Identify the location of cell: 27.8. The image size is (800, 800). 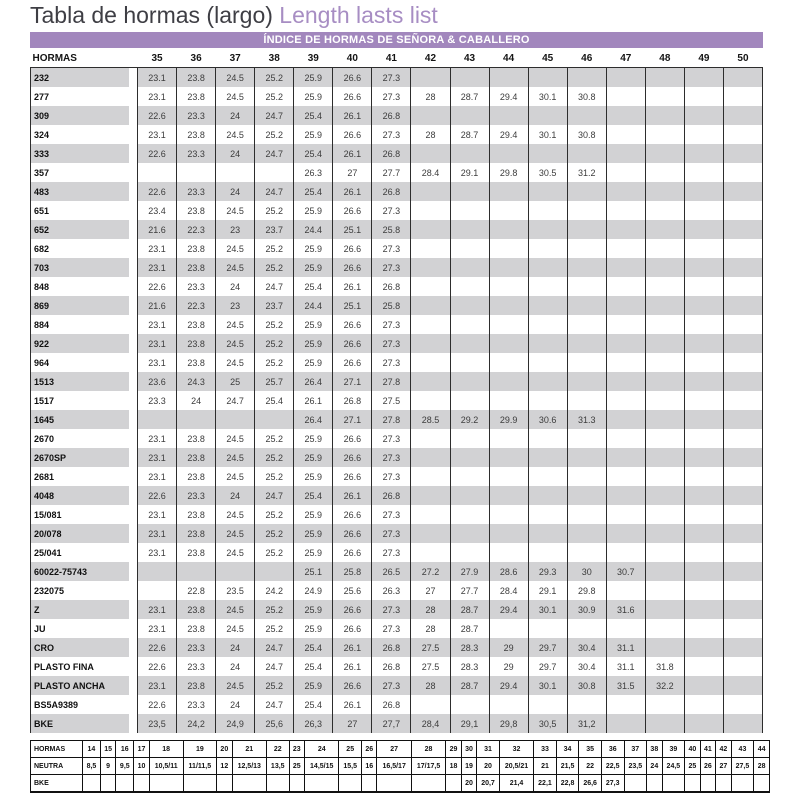
(391, 419).